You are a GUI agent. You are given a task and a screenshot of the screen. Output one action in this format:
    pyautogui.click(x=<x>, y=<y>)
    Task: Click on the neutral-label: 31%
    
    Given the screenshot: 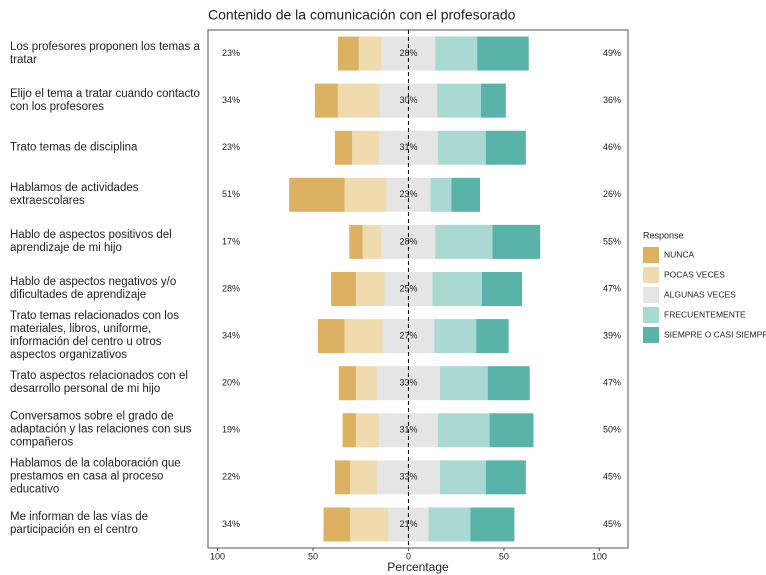 What is the action you would take?
    pyautogui.click(x=408, y=147)
    